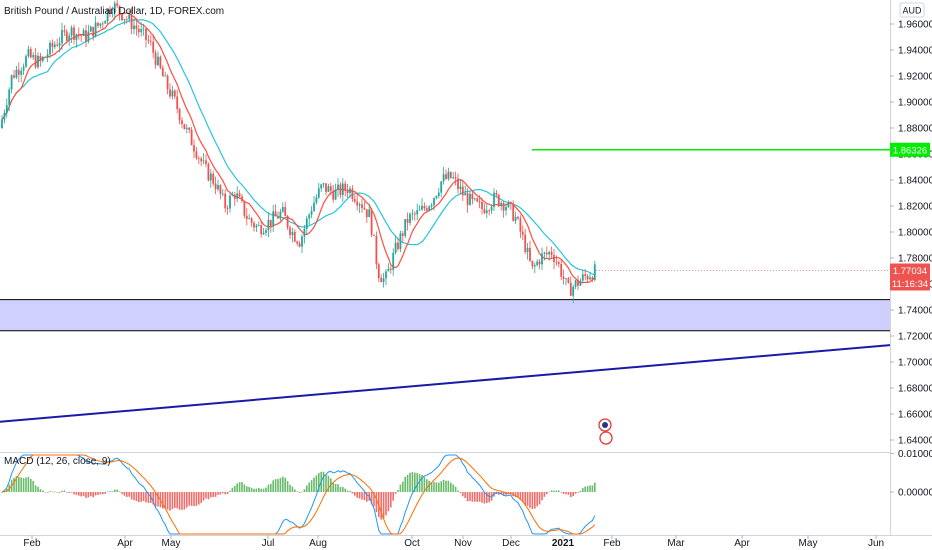 The image size is (932, 550). I want to click on last-price-badge, so click(910, 277).